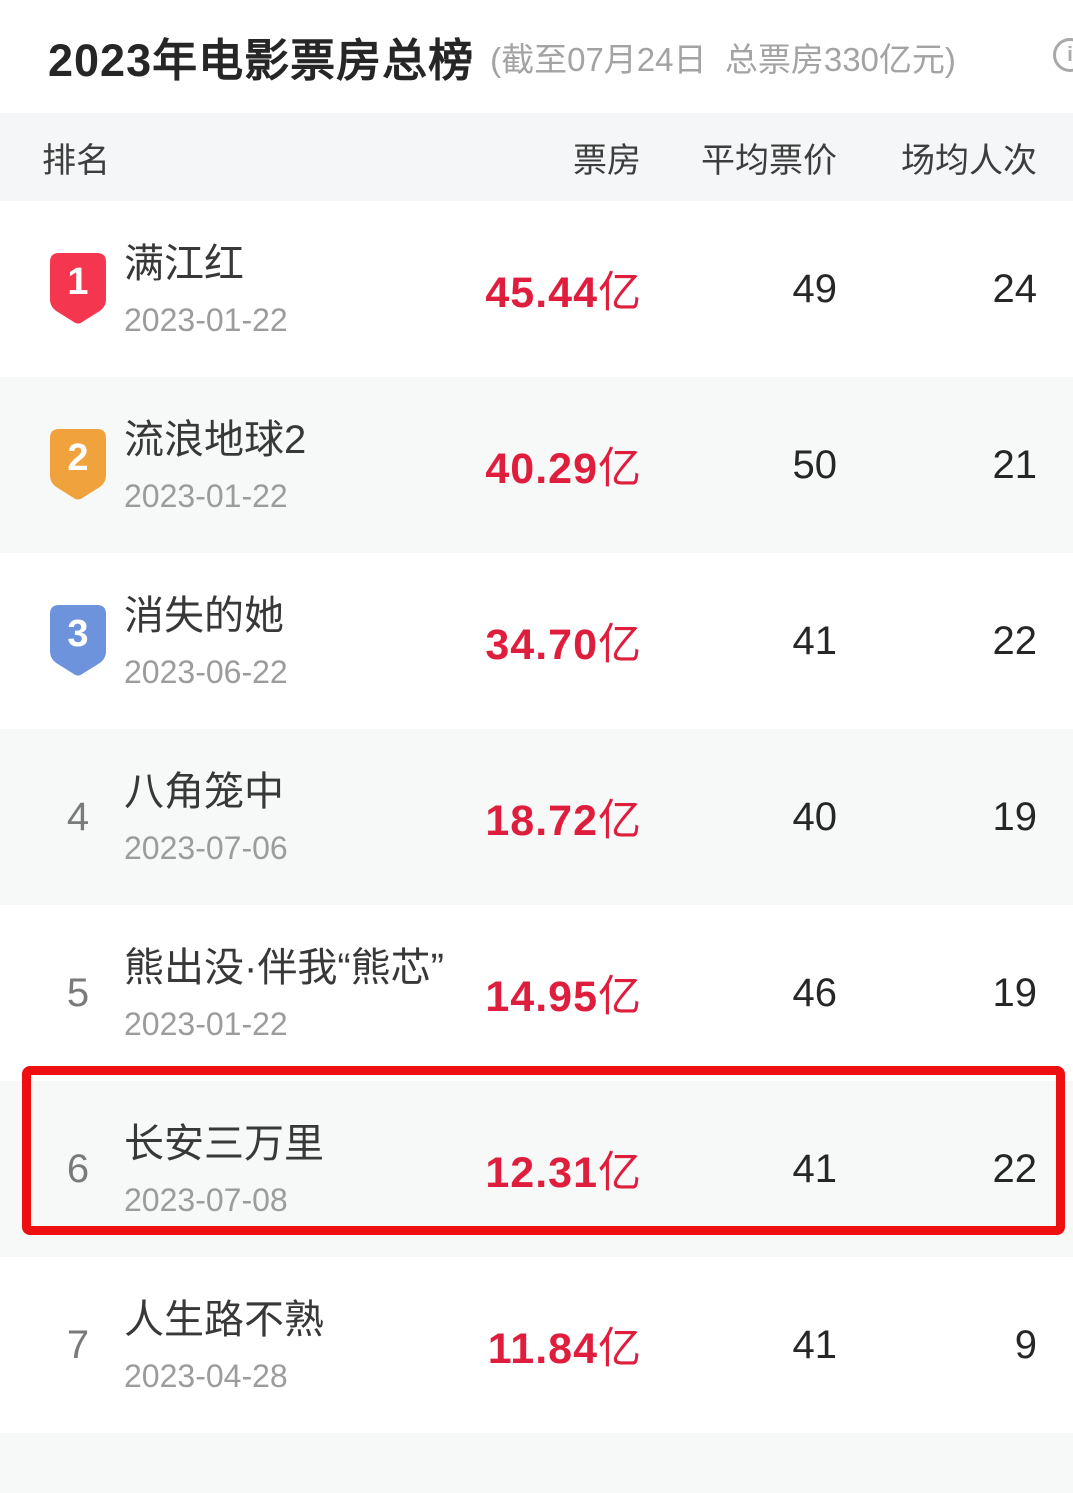 Image resolution: width=1073 pixels, height=1493 pixels. I want to click on rank-number: 6, so click(78, 1168).